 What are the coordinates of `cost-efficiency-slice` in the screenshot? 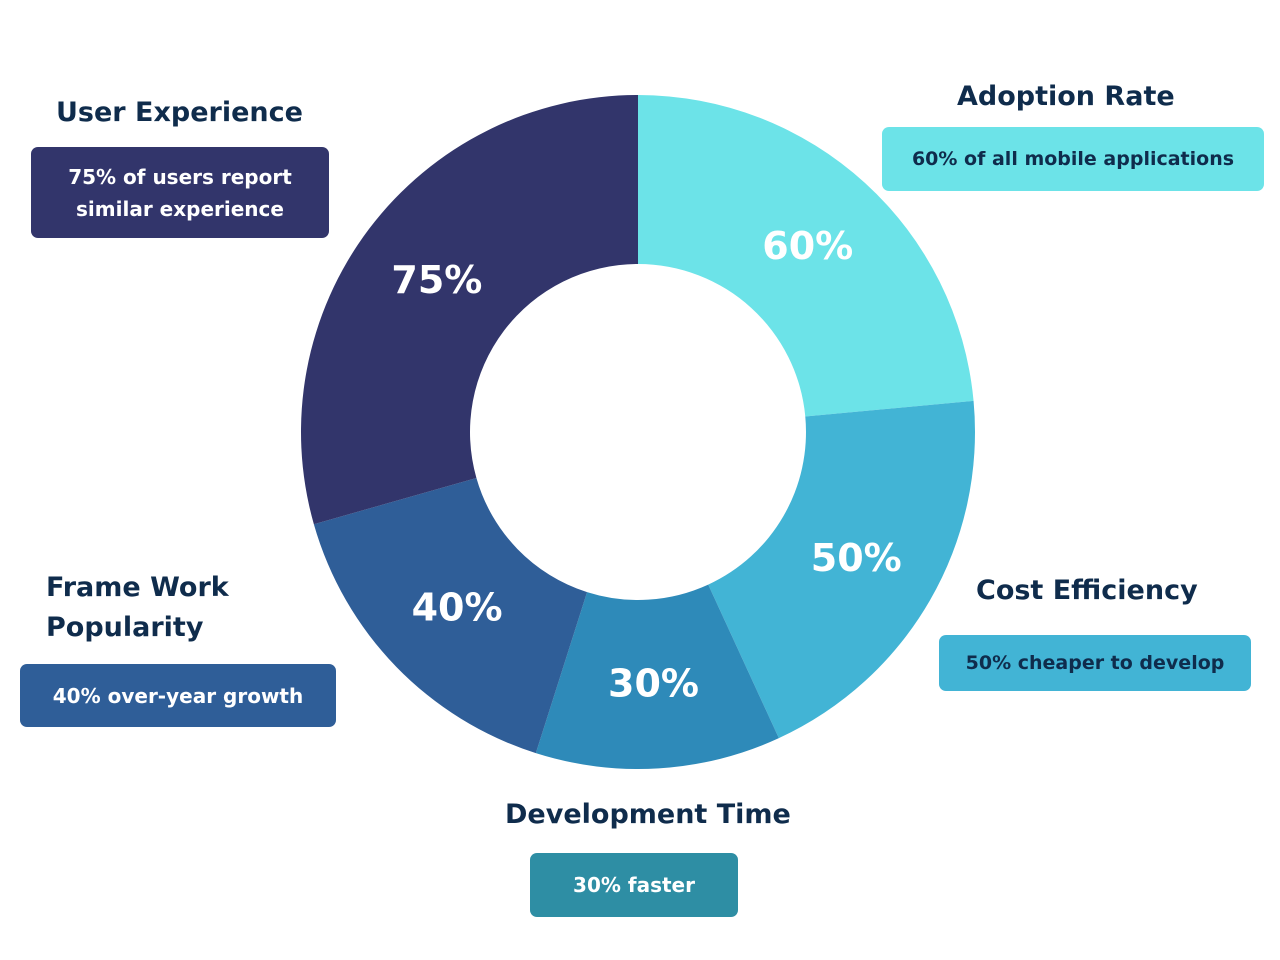 It's located at (841, 569).